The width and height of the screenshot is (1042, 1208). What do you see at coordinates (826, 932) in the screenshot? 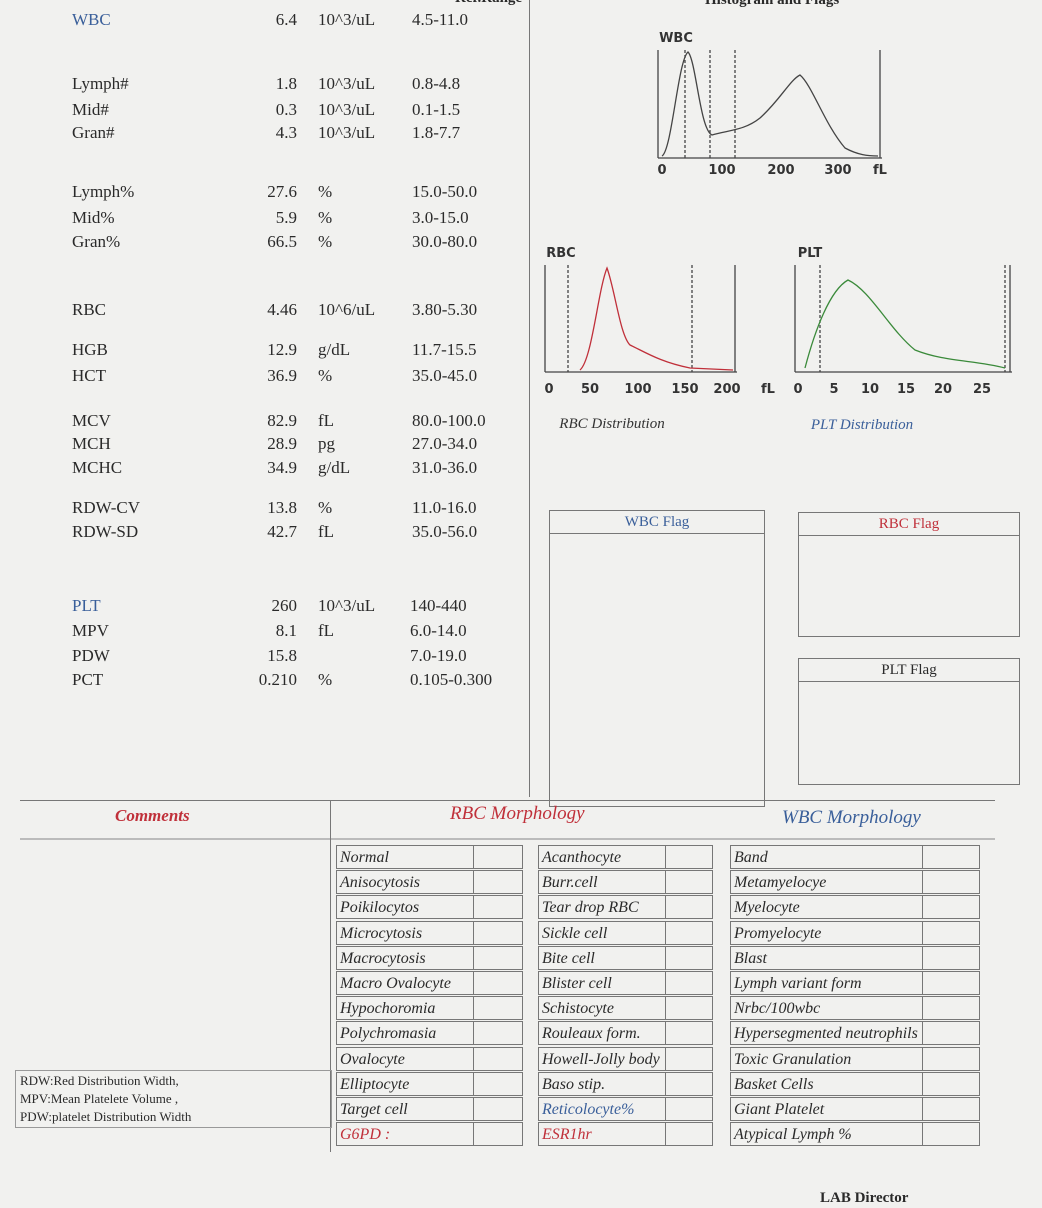
I see `morphology-item: Promyelocyte` at bounding box center [826, 932].